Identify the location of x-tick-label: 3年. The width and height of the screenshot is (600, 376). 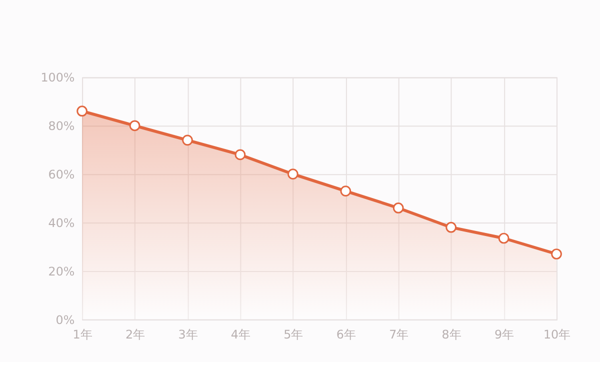
(188, 335).